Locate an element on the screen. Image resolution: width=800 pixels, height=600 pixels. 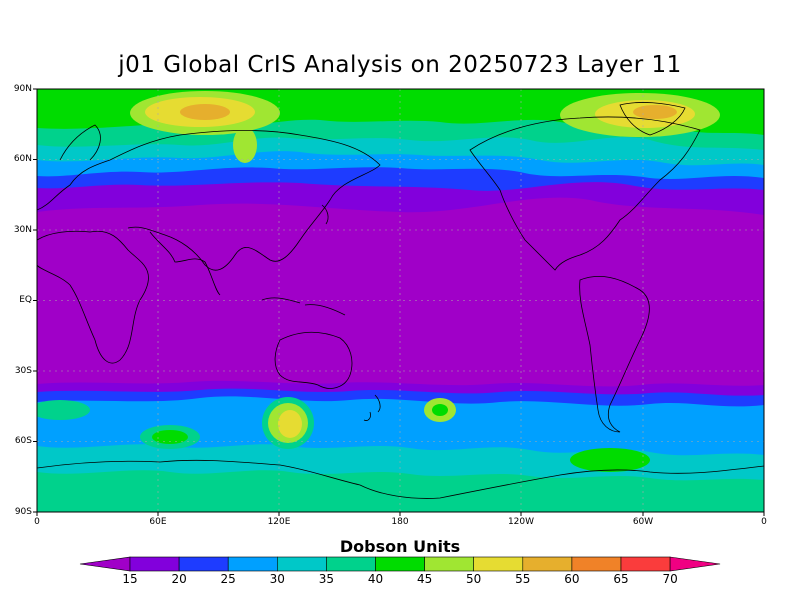
colorbar-tick-label: 30 is located at coordinates (277, 579).